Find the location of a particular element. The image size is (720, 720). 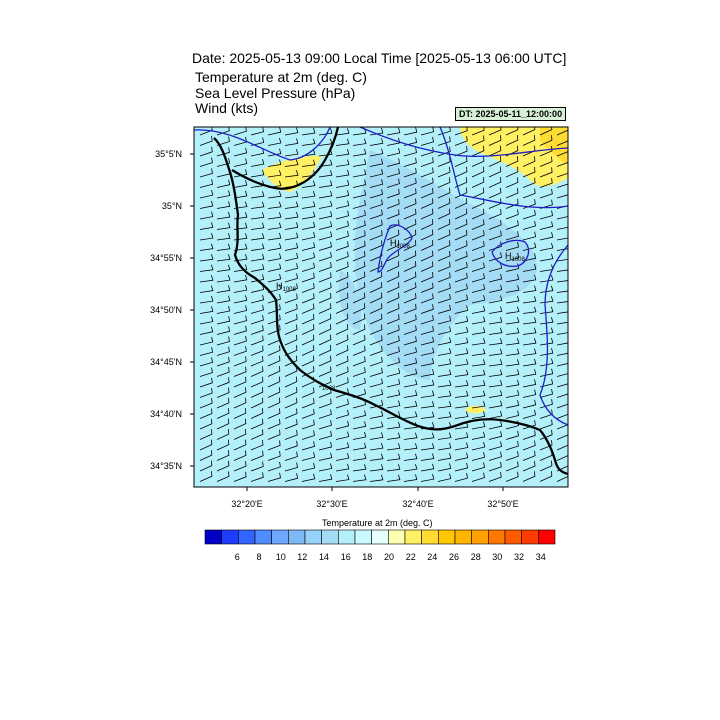

lon-label: 32°40'E is located at coordinates (417, 504).